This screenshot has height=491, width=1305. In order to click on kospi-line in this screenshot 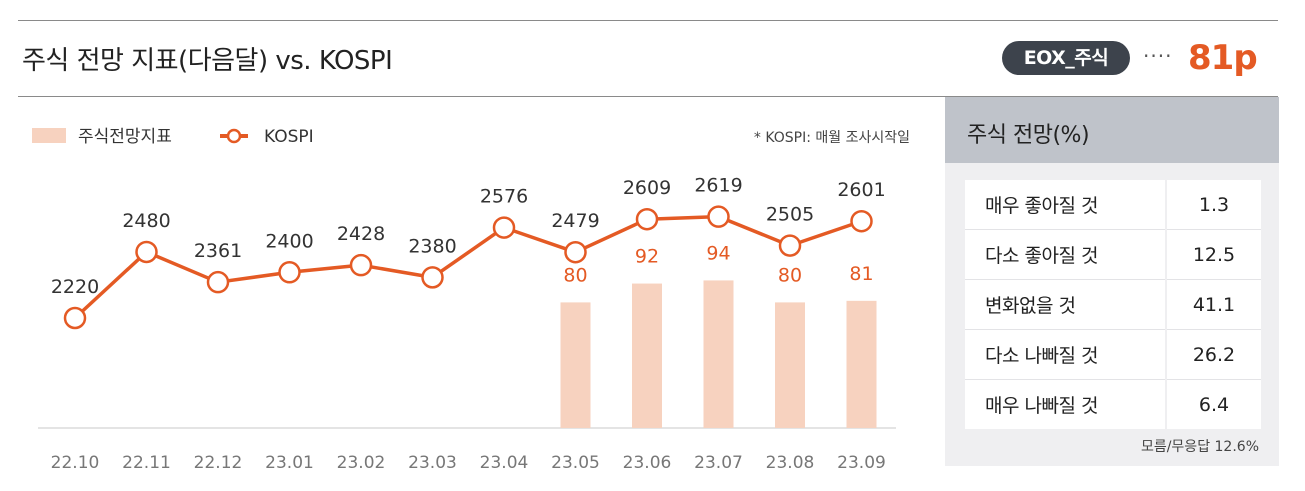, I will do `click(468, 267)`.